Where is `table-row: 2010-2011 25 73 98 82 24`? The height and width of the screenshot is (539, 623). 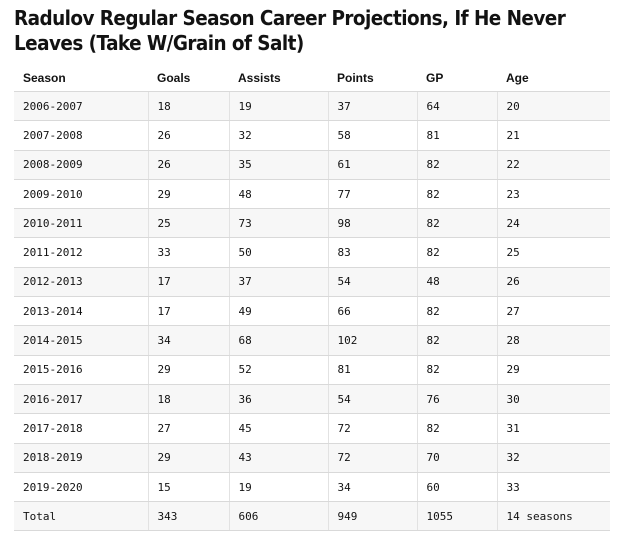 table-row: 2010-2011 25 73 98 82 24 is located at coordinates (312, 223).